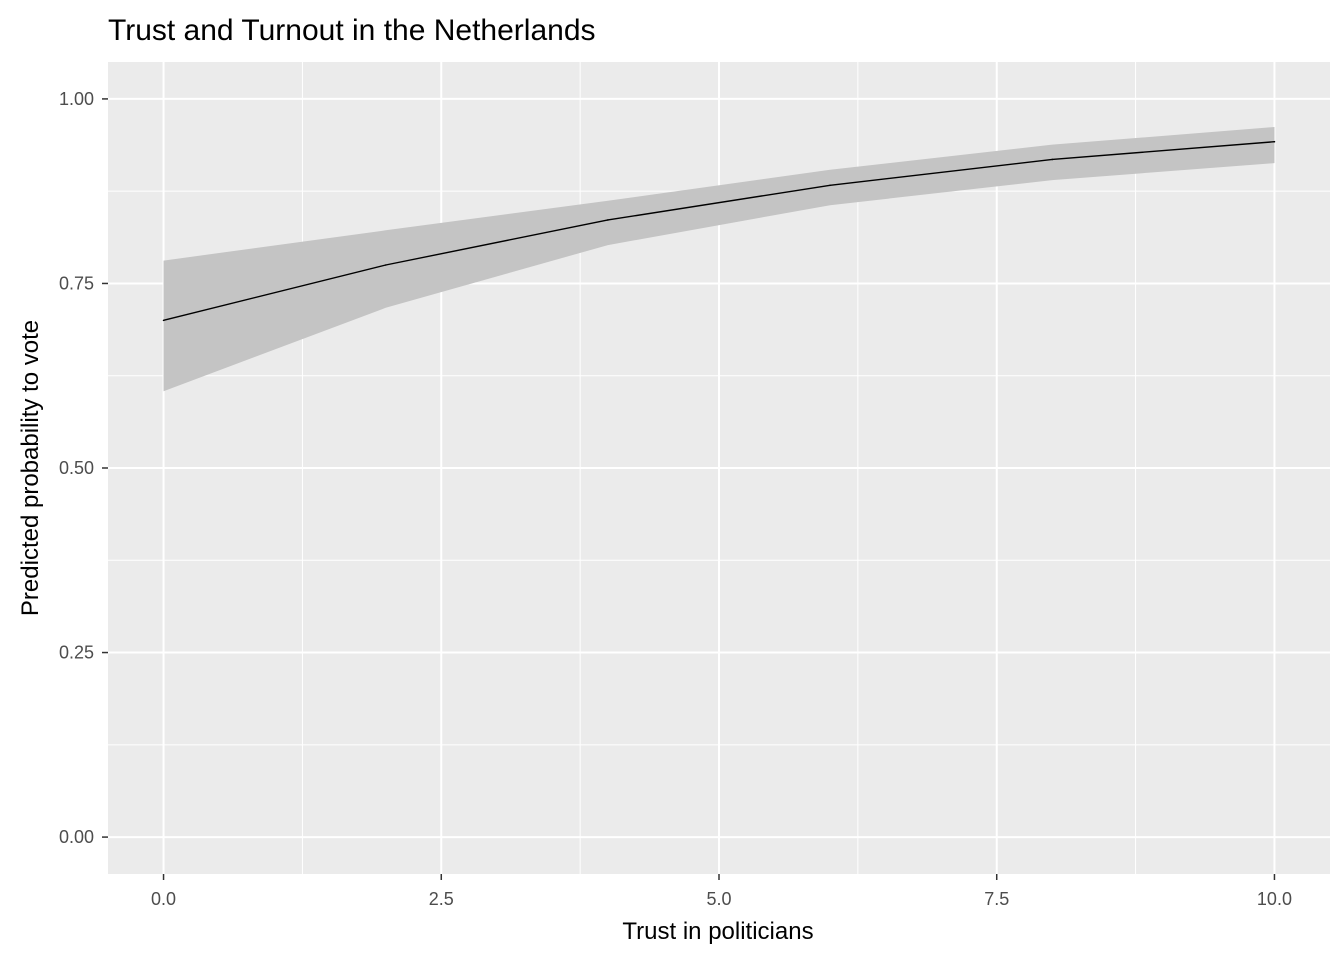  I want to click on x-tick-label: 2.5, so click(441, 899).